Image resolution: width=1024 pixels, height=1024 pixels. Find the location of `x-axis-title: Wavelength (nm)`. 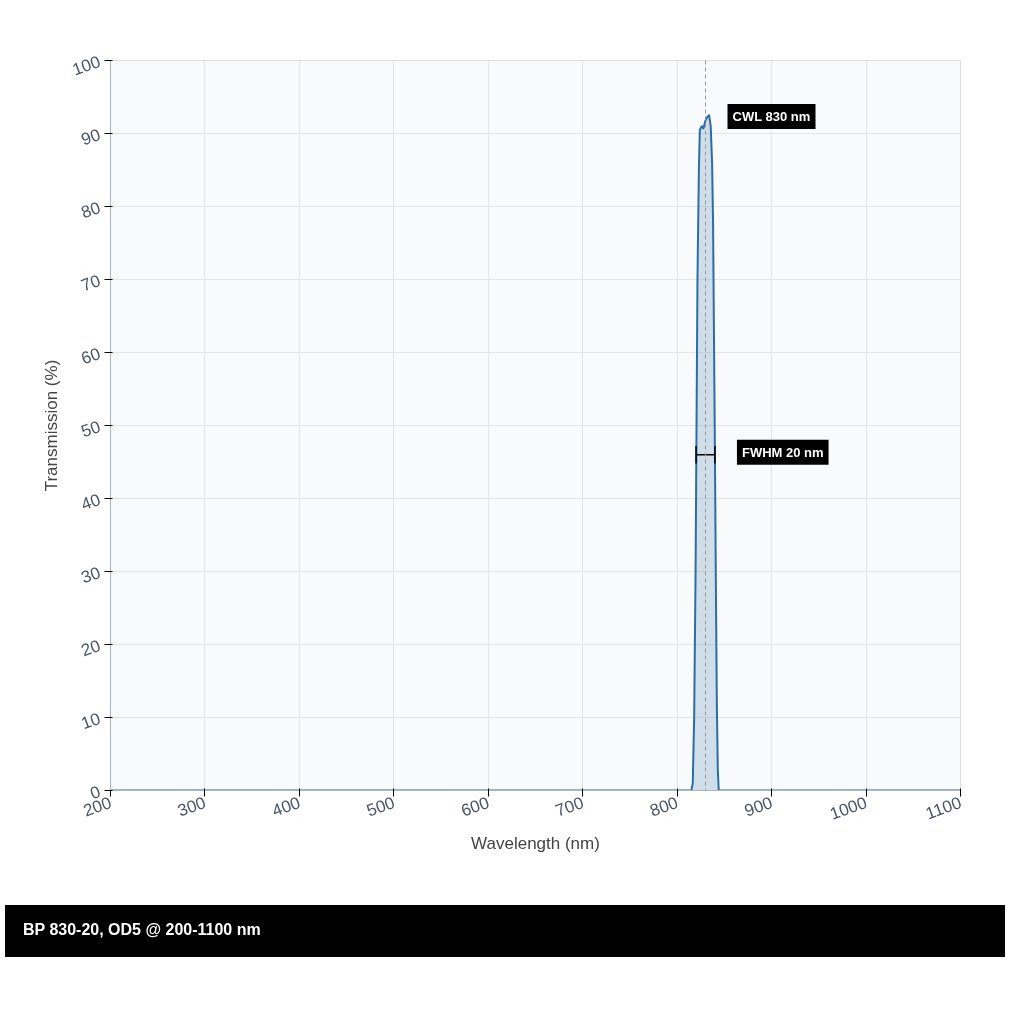

x-axis-title: Wavelength (nm) is located at coordinates (535, 843).